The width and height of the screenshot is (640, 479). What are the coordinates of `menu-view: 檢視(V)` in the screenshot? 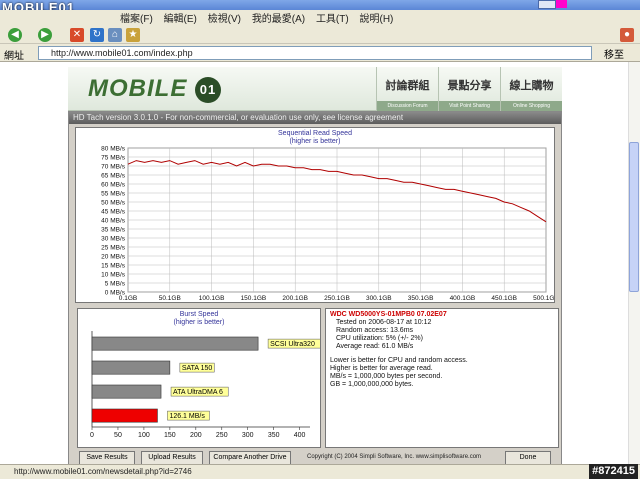 It's located at (224, 19).